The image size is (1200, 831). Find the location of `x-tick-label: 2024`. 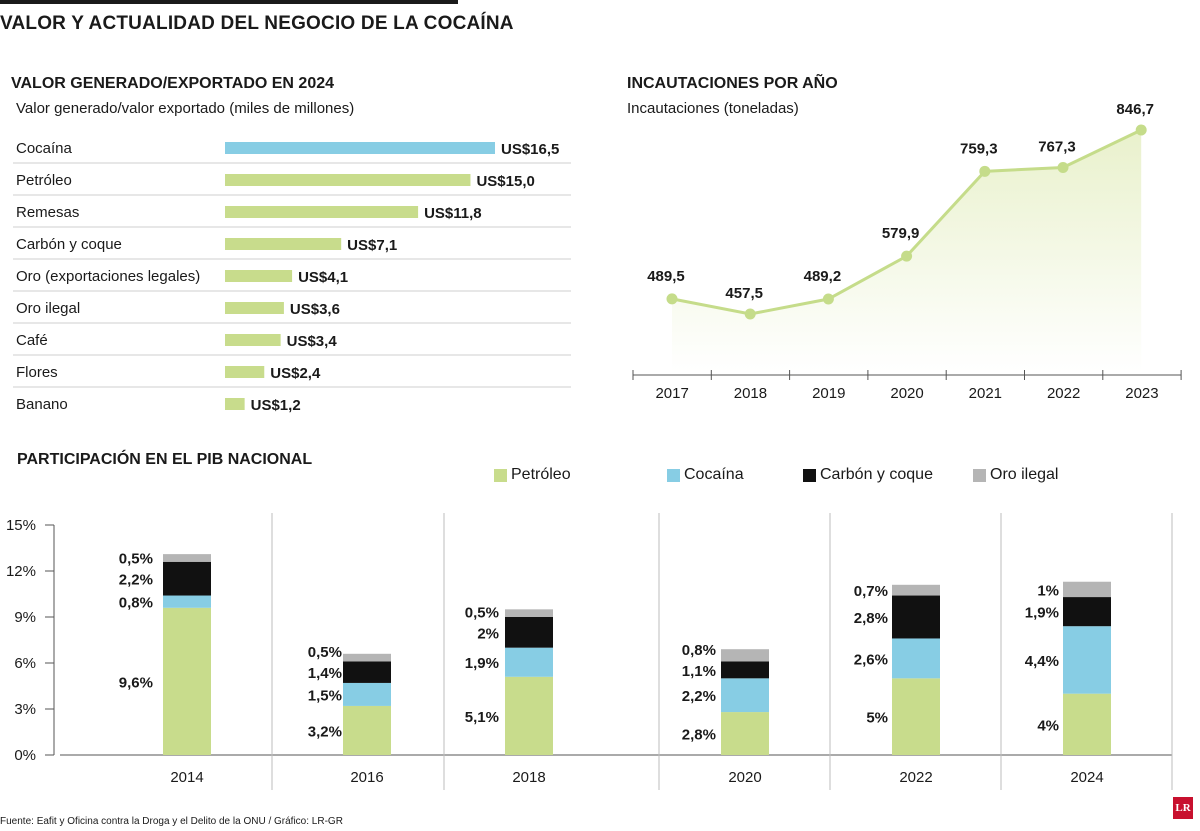

x-tick-label: 2024 is located at coordinates (1086, 777).